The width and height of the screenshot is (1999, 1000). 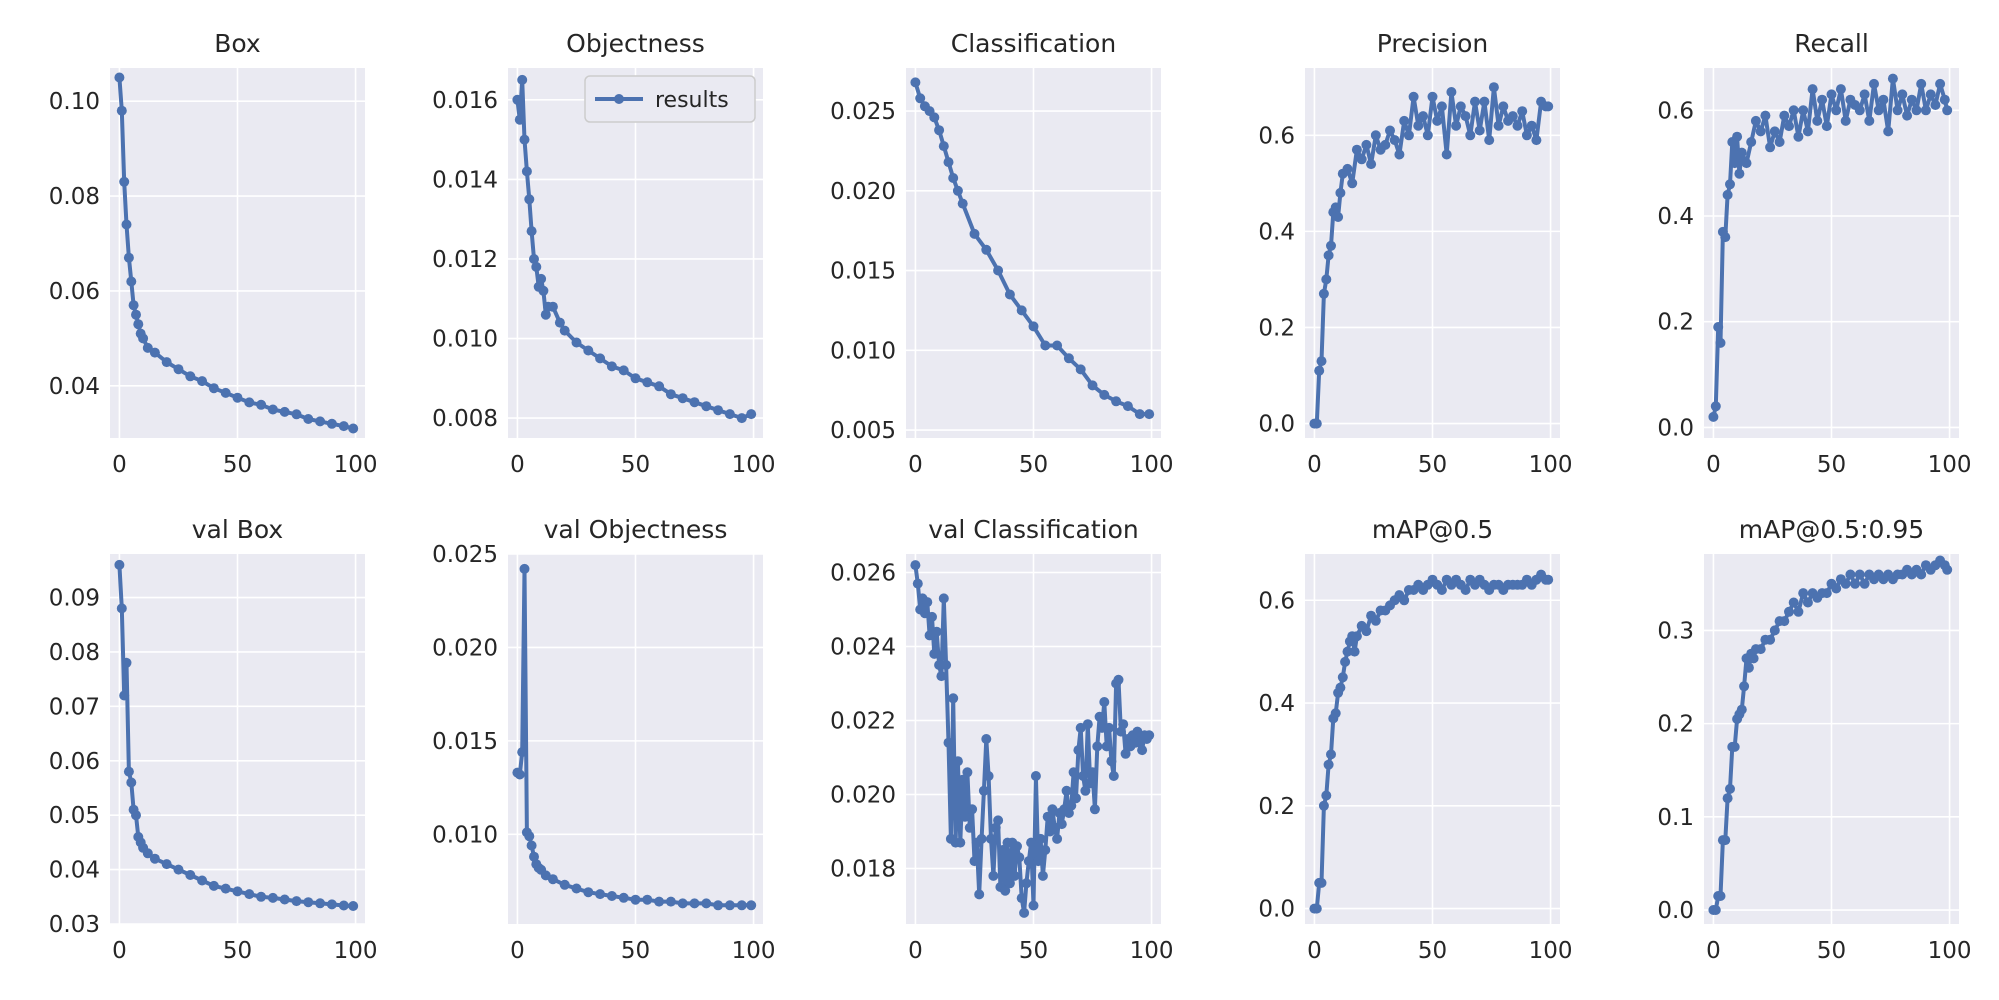 What do you see at coordinates (1152, 465) in the screenshot?
I see `classification-x-tick-label: 100` at bounding box center [1152, 465].